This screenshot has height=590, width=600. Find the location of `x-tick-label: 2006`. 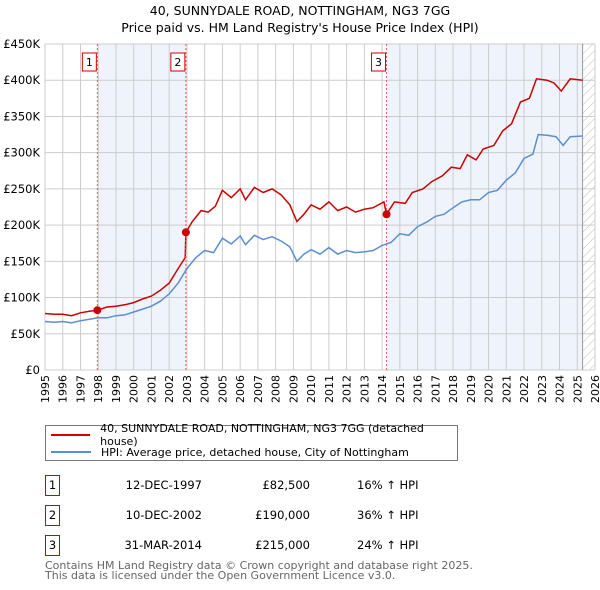

x-tick-label: 2006 is located at coordinates (240, 389).